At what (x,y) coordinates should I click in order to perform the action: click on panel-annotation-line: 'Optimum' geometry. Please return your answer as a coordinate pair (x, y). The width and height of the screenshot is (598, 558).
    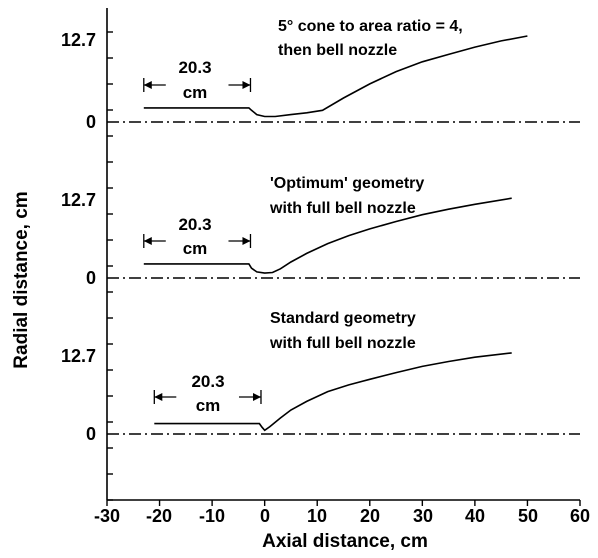
    Looking at the image, I should click on (347, 183).